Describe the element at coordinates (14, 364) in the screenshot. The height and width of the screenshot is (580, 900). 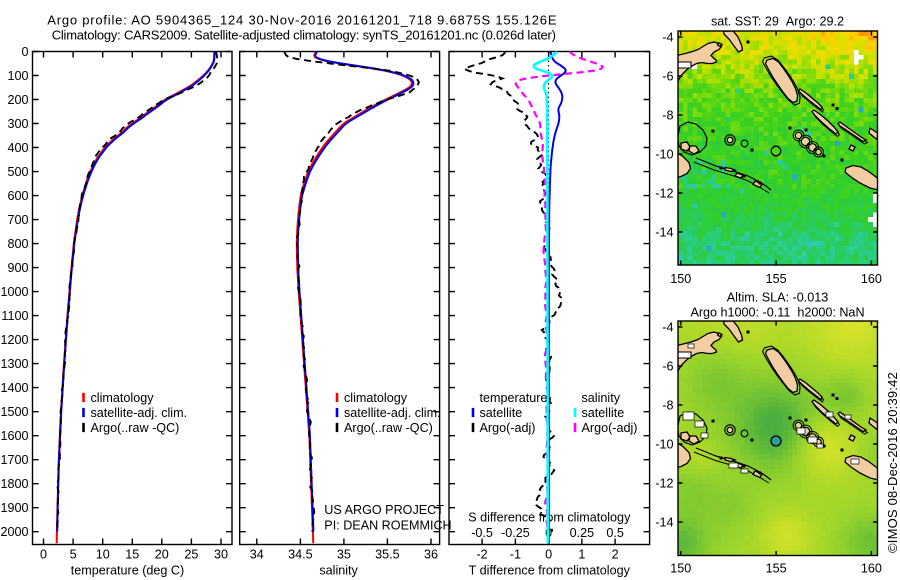
I see `svg-text: 1300` at that location.